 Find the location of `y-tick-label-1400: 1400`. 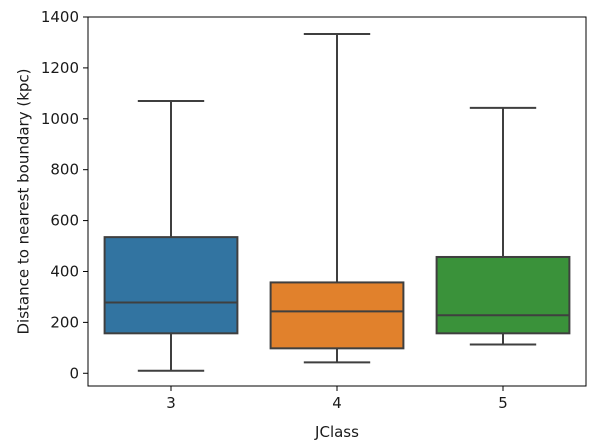

y-tick-label-1400: 1400 is located at coordinates (60, 17).